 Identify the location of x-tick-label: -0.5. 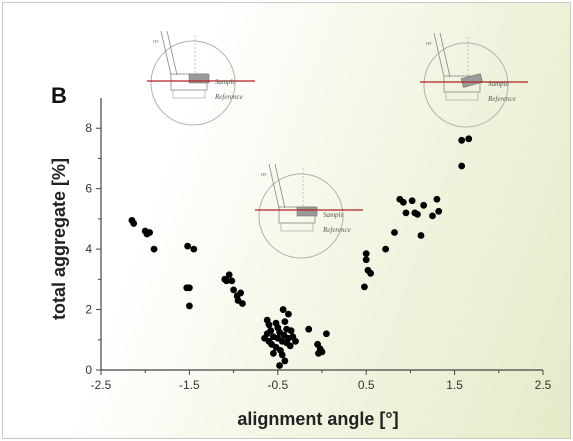
(277, 385).